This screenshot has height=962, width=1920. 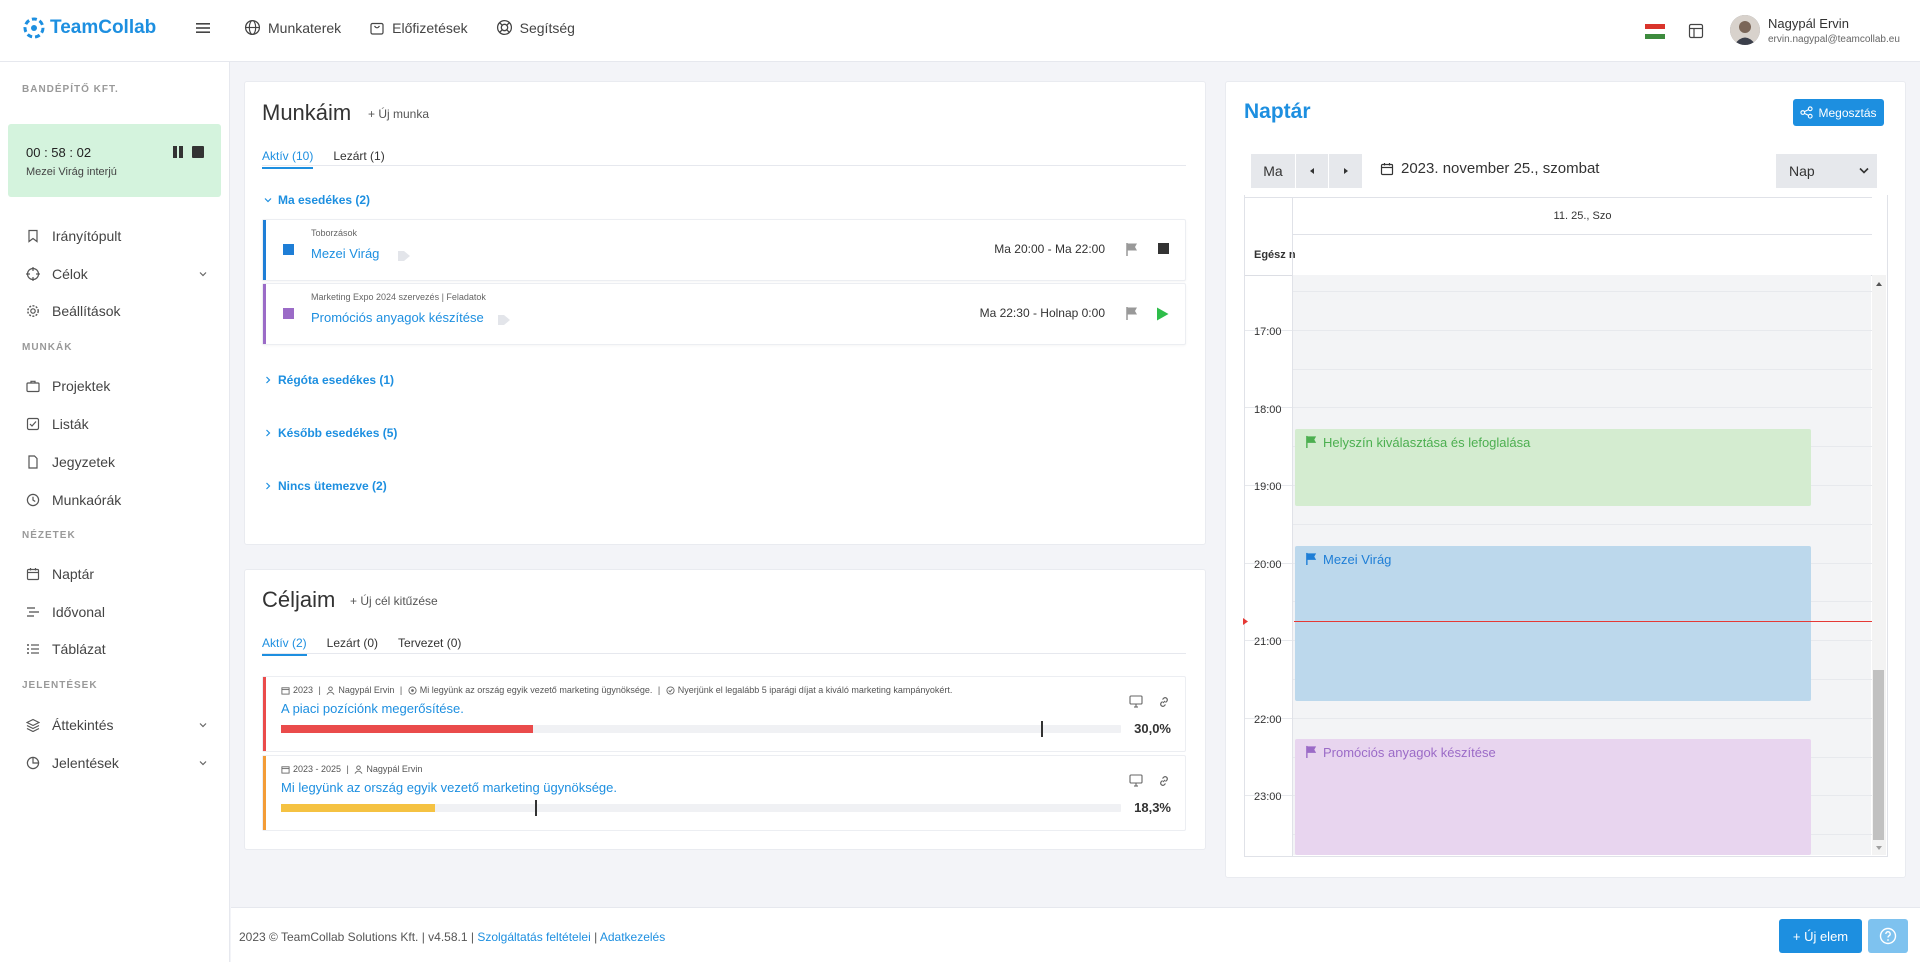 I want to click on layout-icon, so click(x=1696, y=31).